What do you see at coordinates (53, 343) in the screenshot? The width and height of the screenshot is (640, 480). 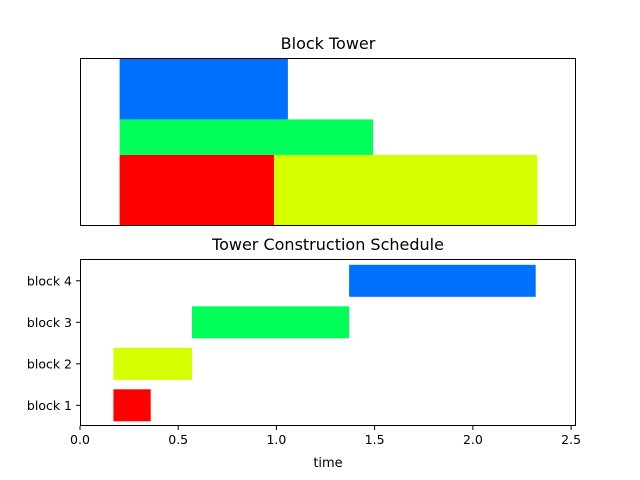 I see `schedule-y-axis: block 1 block 2 block 3 block 4` at bounding box center [53, 343].